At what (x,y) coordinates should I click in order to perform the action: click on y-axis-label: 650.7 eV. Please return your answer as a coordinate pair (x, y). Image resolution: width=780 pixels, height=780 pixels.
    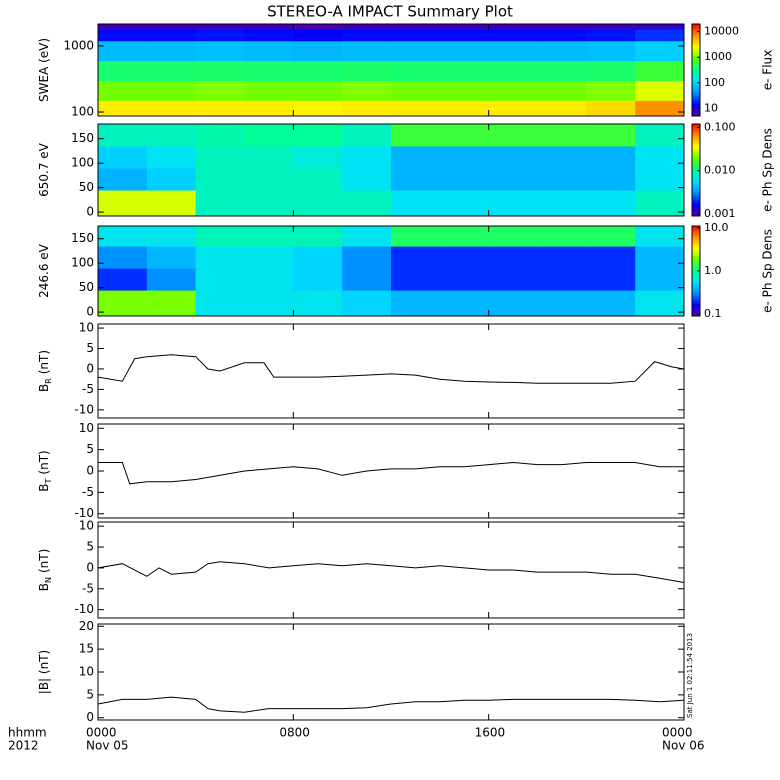
    Looking at the image, I should click on (44, 169).